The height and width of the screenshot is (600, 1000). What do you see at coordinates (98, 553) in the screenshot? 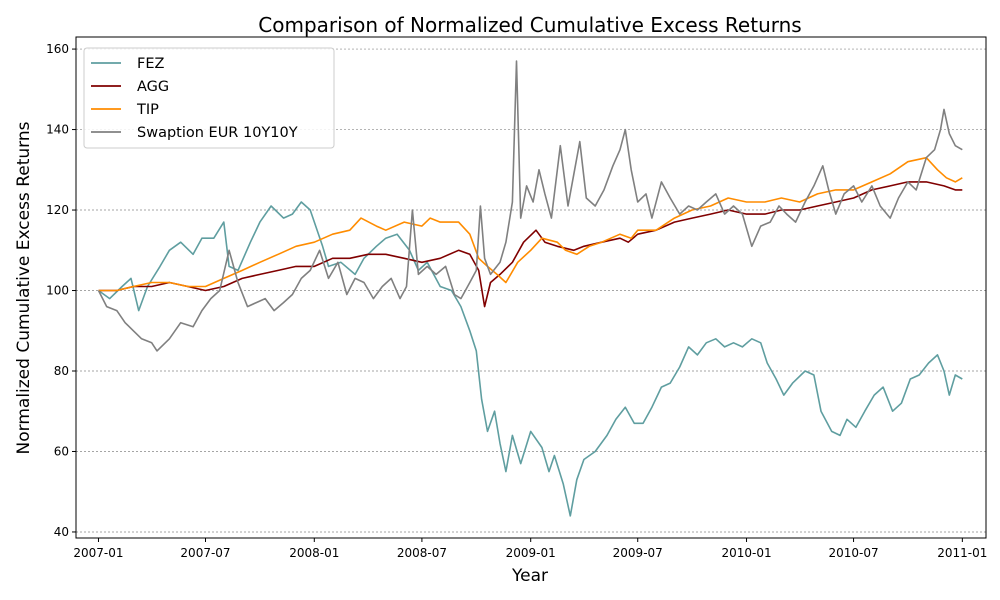
I see `x-tick-label: 2007-01` at bounding box center [98, 553].